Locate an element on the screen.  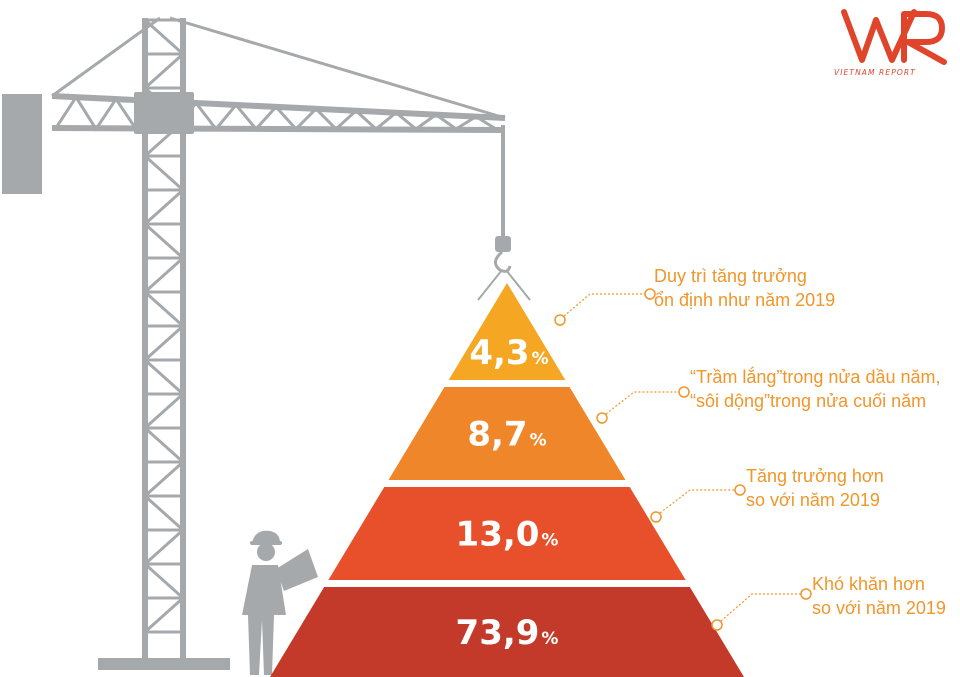
annotation-level-2-line-1: “Trầm lắng”trong nửa dầu năm, is located at coordinates (815, 377).